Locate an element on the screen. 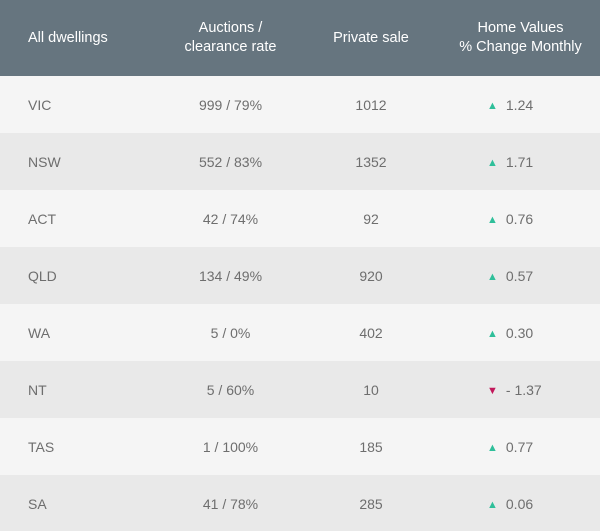 The image size is (600, 531). private-sale-cell: 1352 is located at coordinates (371, 161).